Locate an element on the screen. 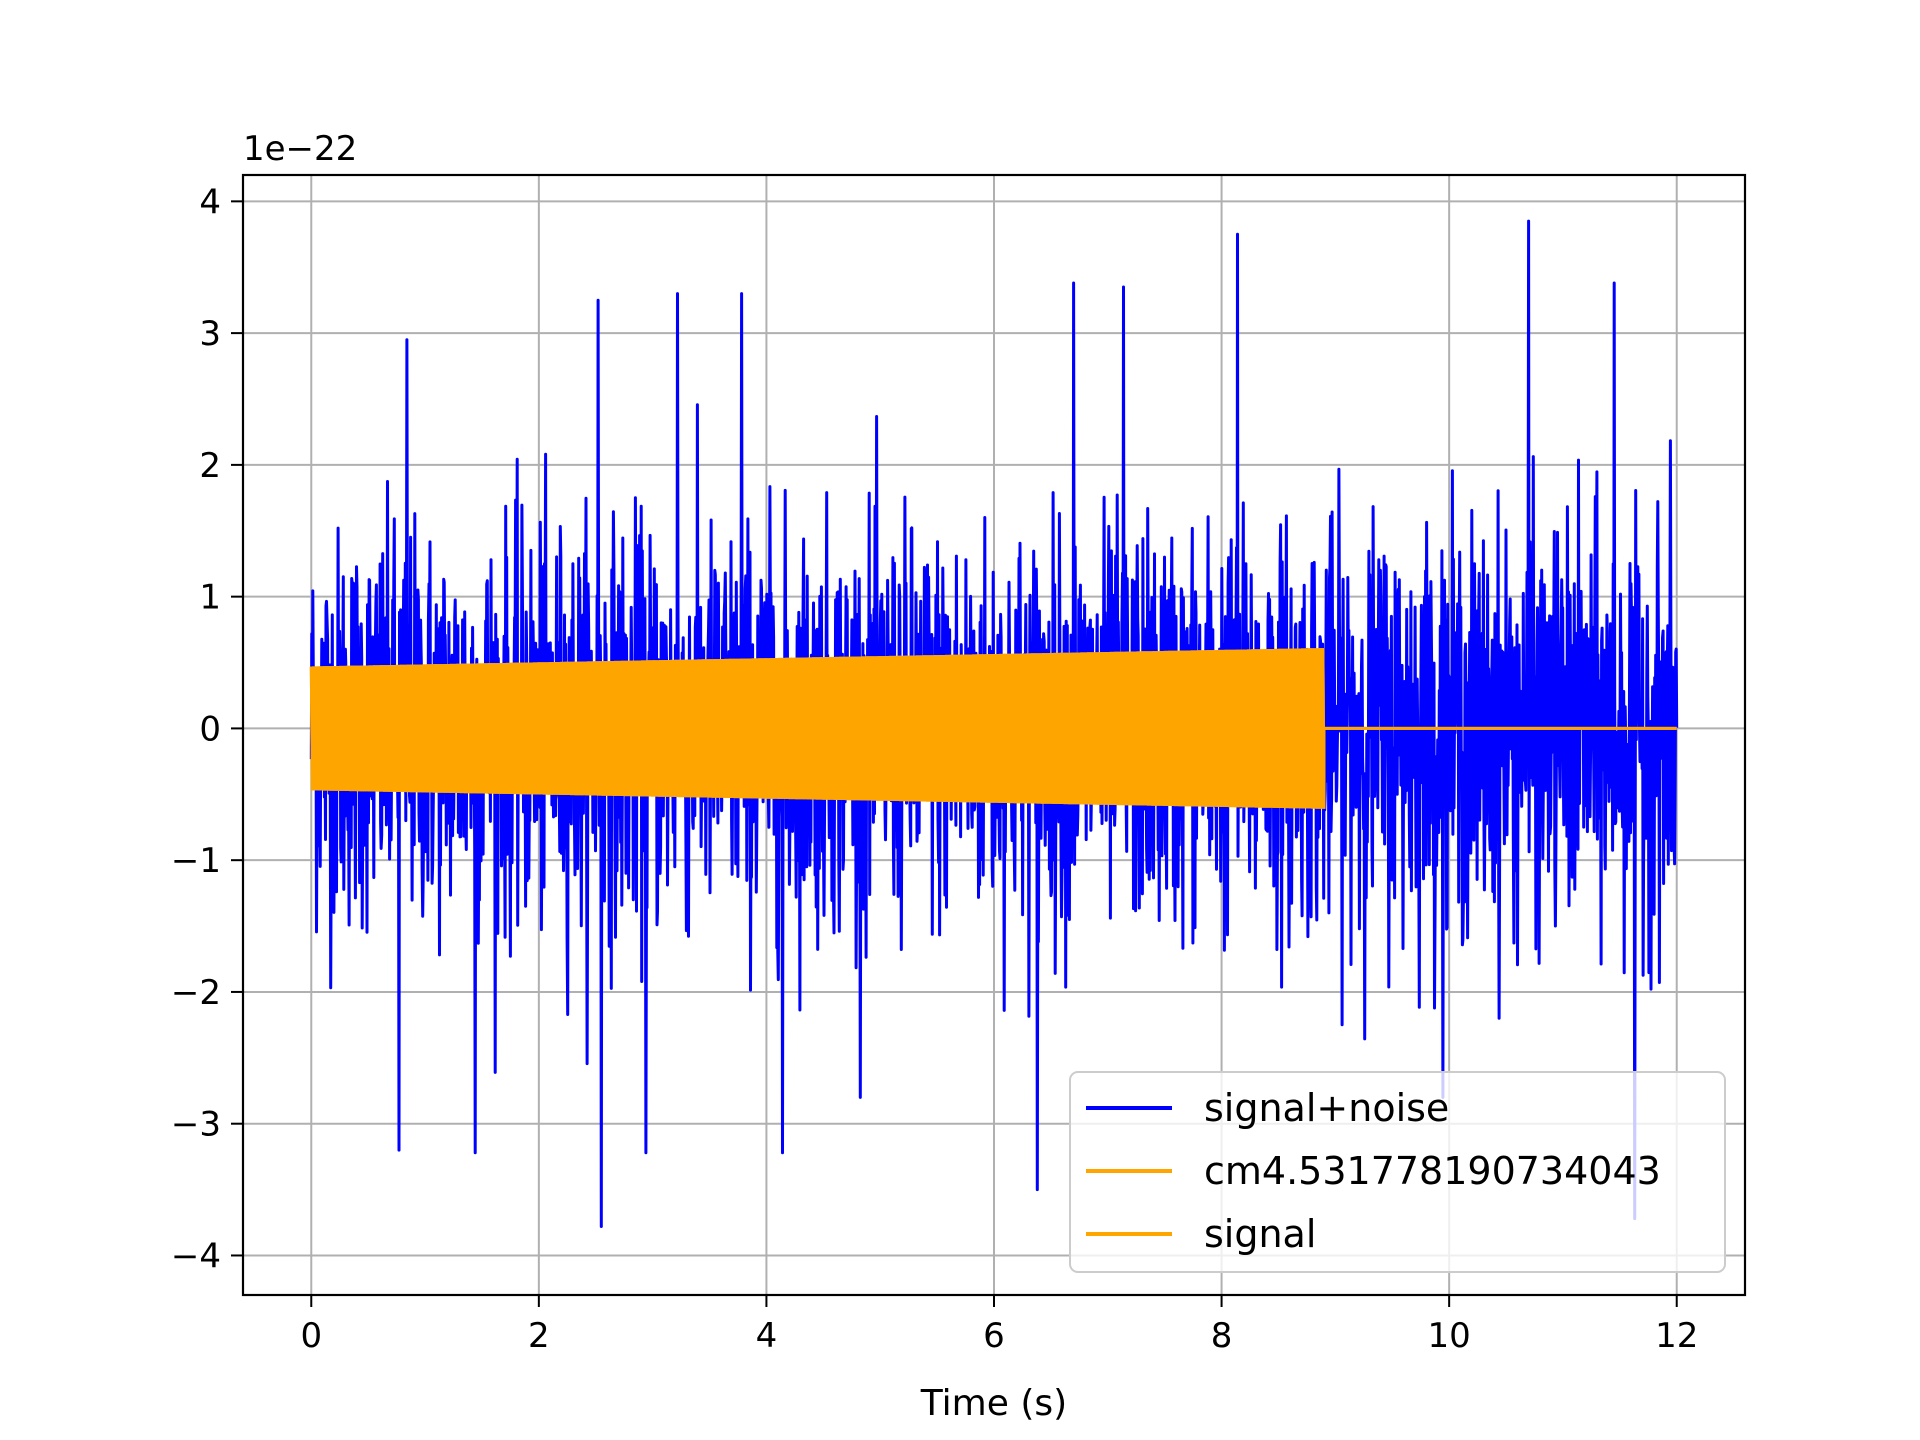 Image resolution: width=1920 pixels, height=1440 pixels. x-tick-label: 12 is located at coordinates (1676, 1336).